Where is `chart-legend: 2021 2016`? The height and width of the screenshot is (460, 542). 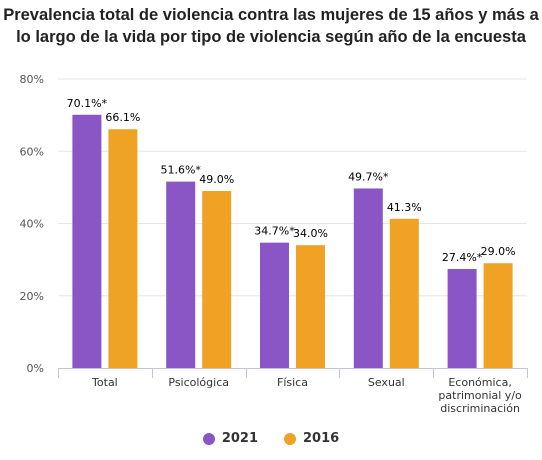
chart-legend: 2021 2016 is located at coordinates (271, 438).